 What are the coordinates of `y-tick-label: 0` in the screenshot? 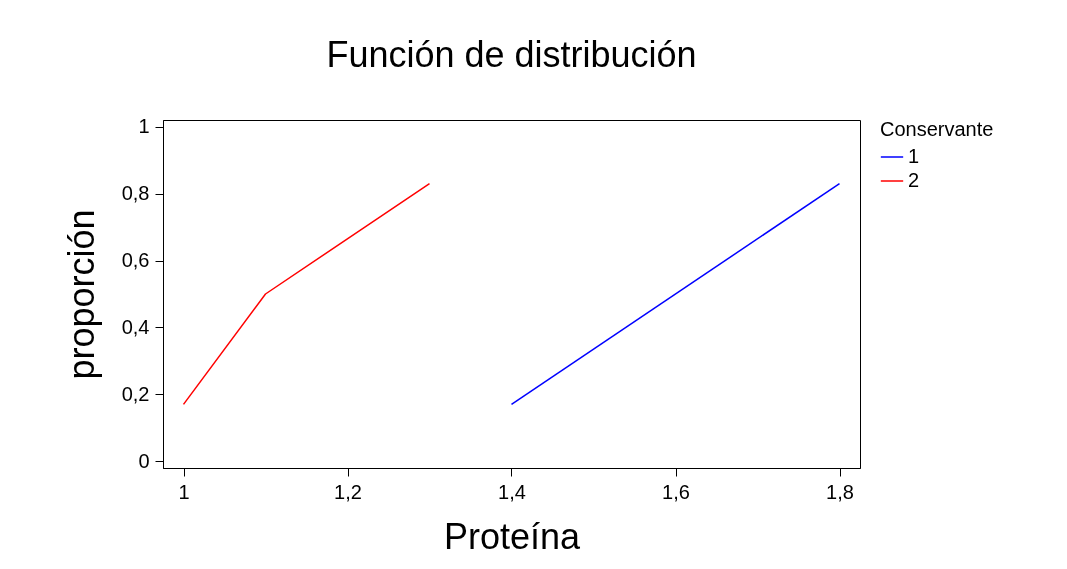 It's located at (144, 460).